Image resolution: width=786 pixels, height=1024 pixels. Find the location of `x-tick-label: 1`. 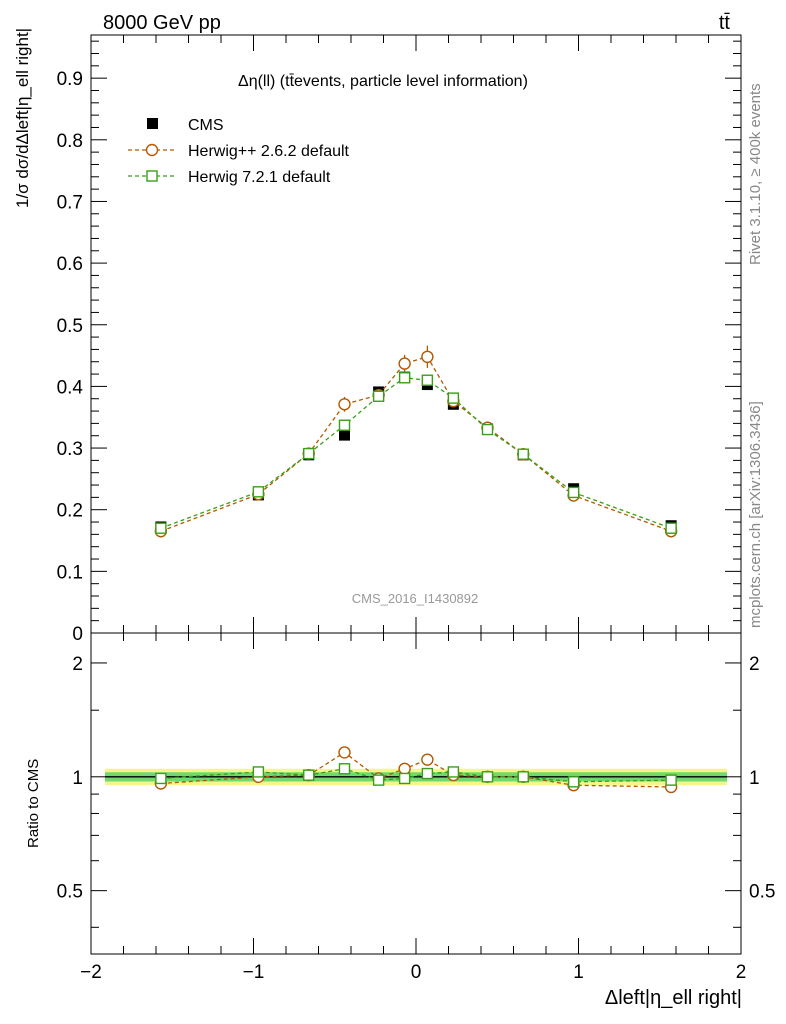

x-tick-label: 1 is located at coordinates (578, 972).